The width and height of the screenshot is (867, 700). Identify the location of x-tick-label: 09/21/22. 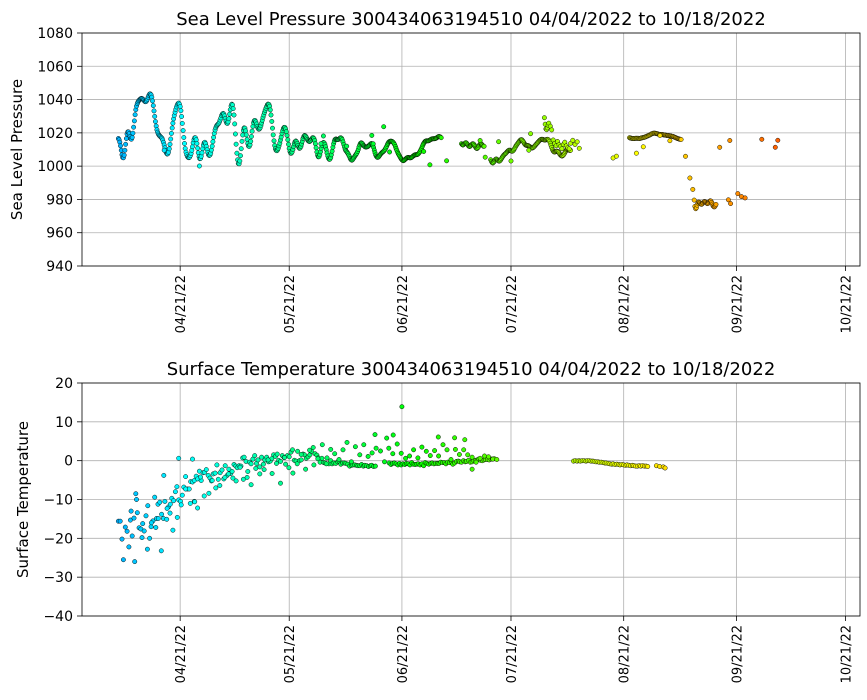
(737, 654).